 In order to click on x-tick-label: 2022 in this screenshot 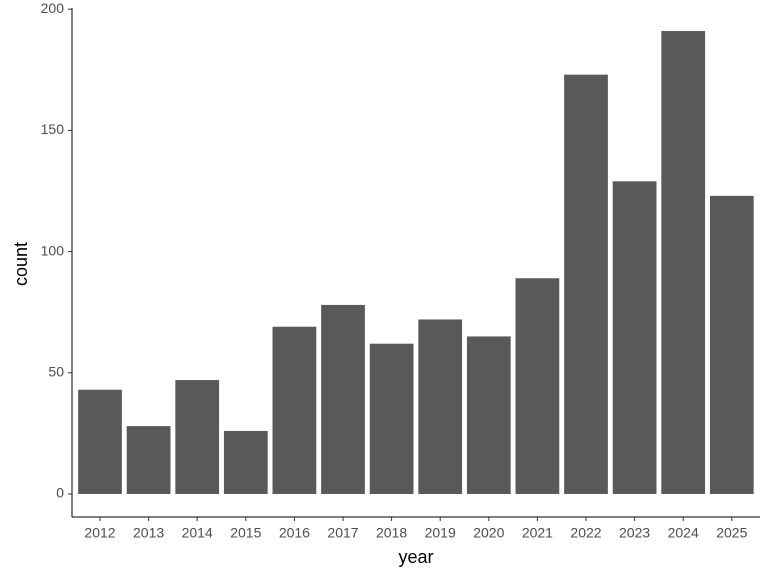, I will do `click(585, 533)`.